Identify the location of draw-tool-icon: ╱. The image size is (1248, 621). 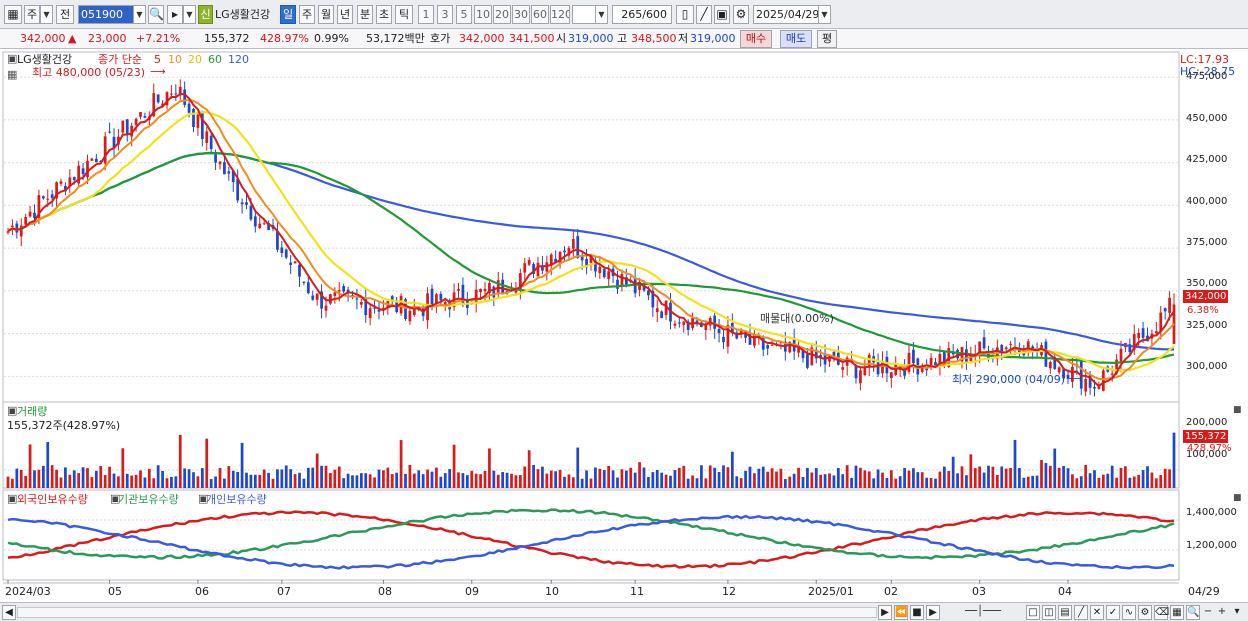
(704, 14).